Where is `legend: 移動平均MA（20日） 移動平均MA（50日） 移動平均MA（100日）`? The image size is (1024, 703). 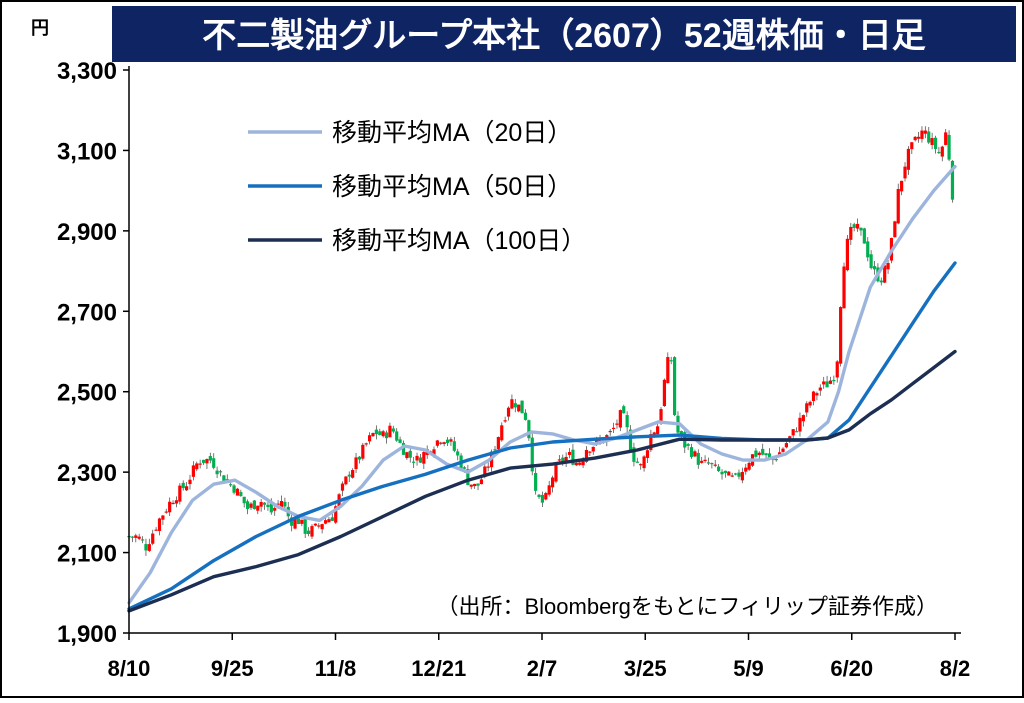
legend: 移動平均MA（20日） 移動平均MA（50日） 移動平均MA（100日） is located at coordinates (417, 187).